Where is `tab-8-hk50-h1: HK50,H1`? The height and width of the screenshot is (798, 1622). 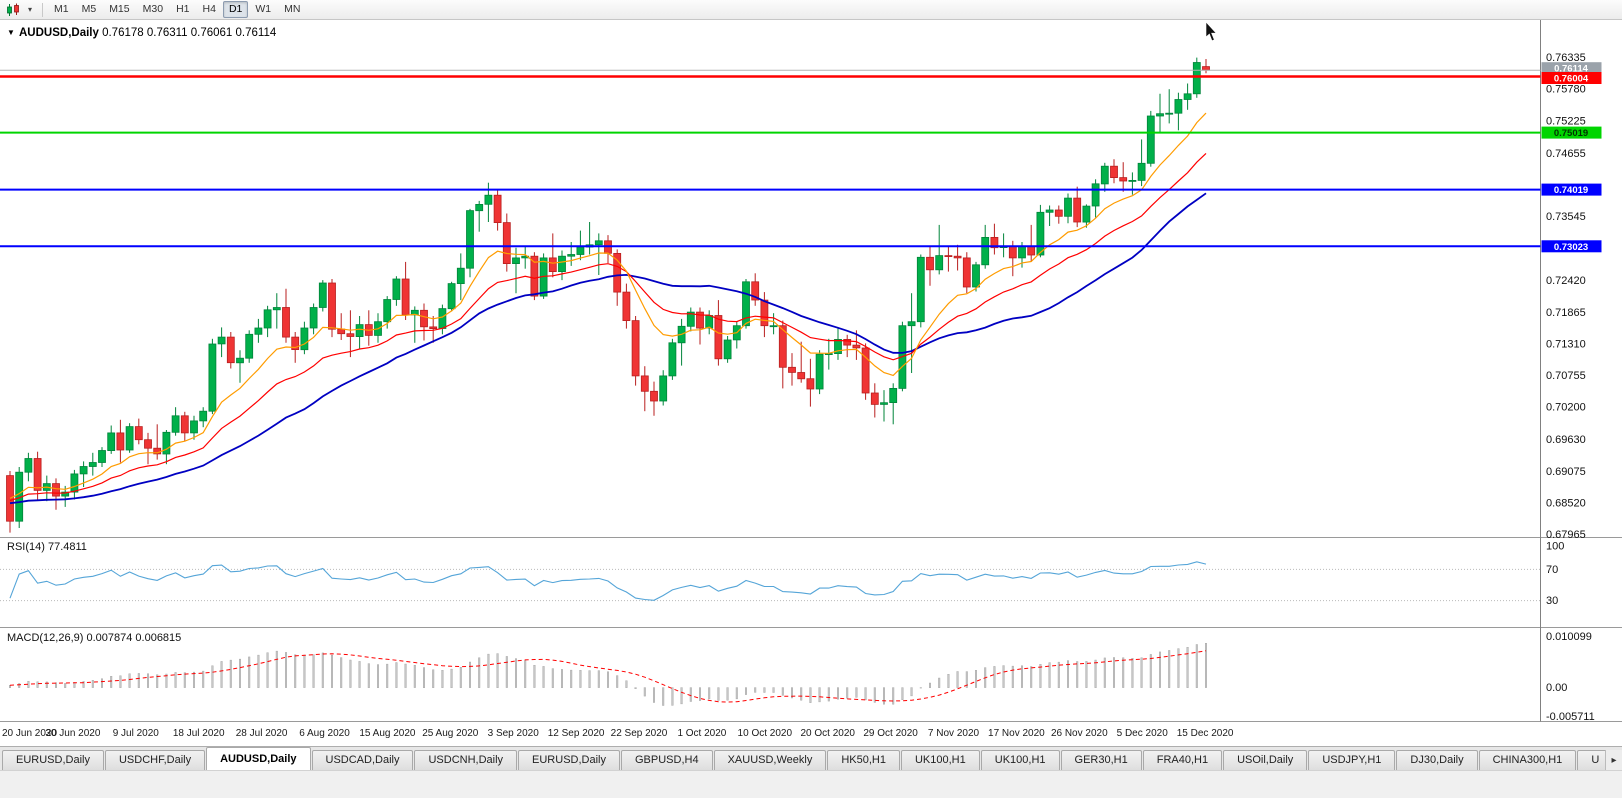
tab-8-hk50-h1: HK50,H1 is located at coordinates (863, 760).